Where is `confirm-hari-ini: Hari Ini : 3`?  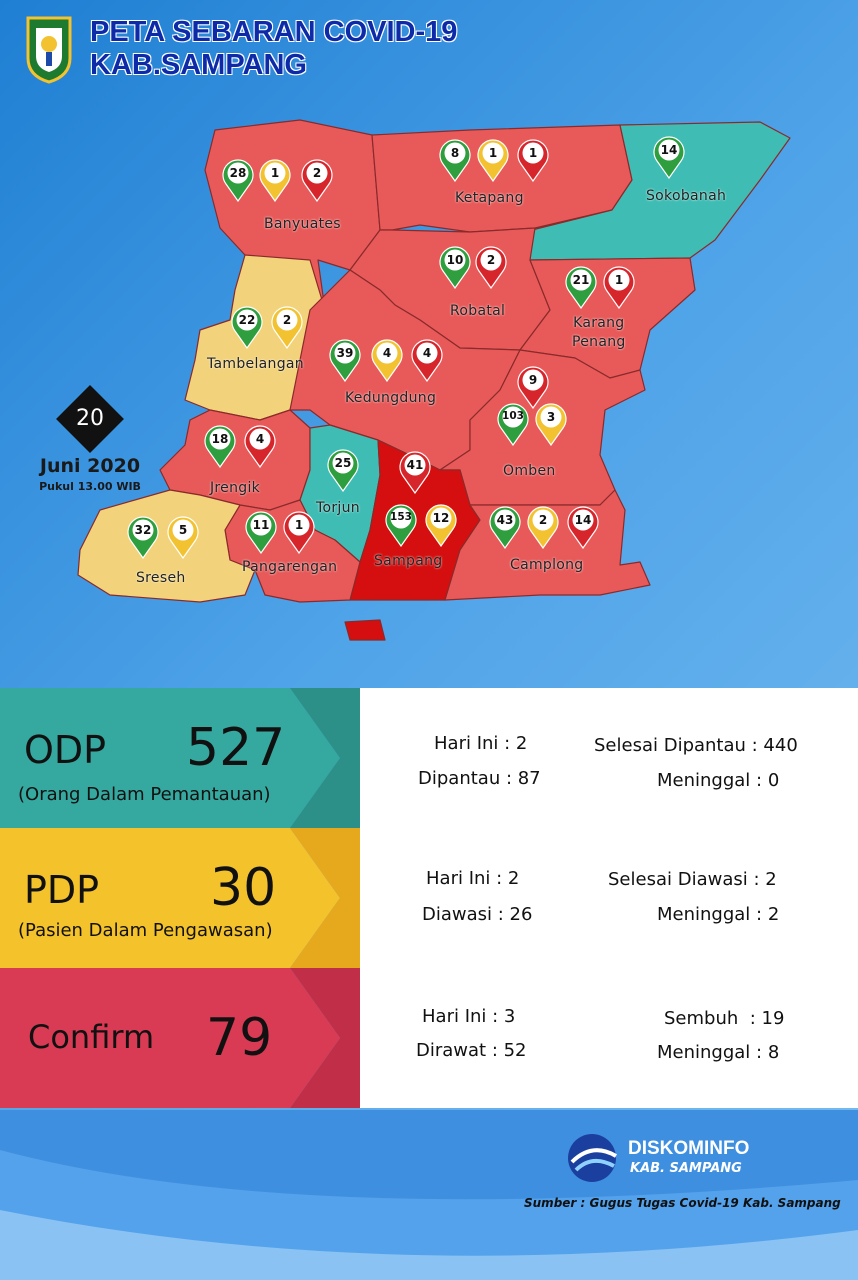
confirm-hari-ini: Hari Ini : 3 is located at coordinates (469, 1016).